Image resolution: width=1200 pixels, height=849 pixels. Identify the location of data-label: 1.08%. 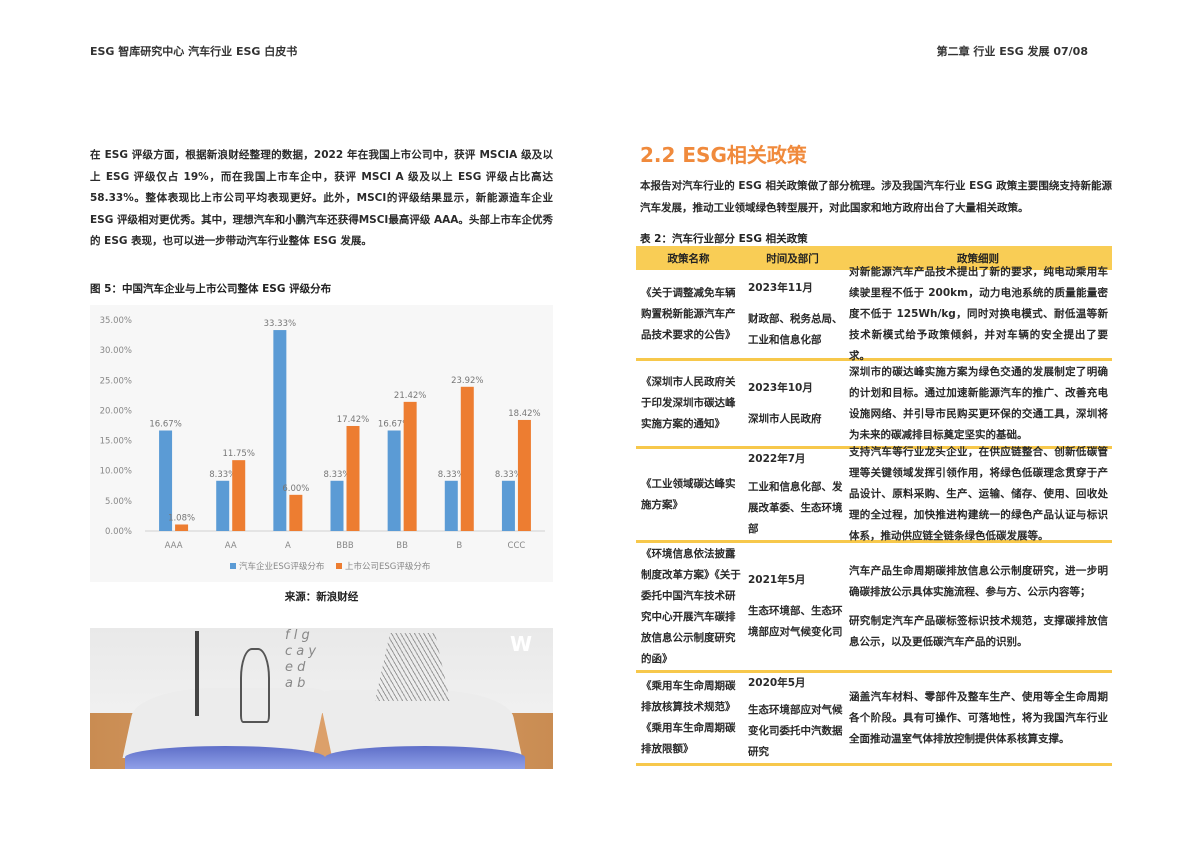
(181, 518).